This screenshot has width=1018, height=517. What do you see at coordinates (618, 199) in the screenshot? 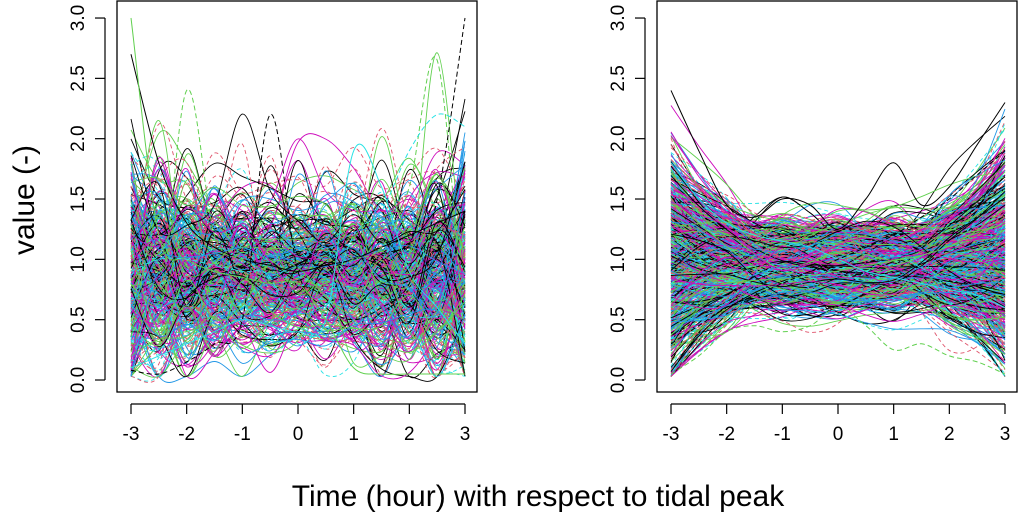
I see `right-y-tick-label: 1.5` at bounding box center [618, 199].